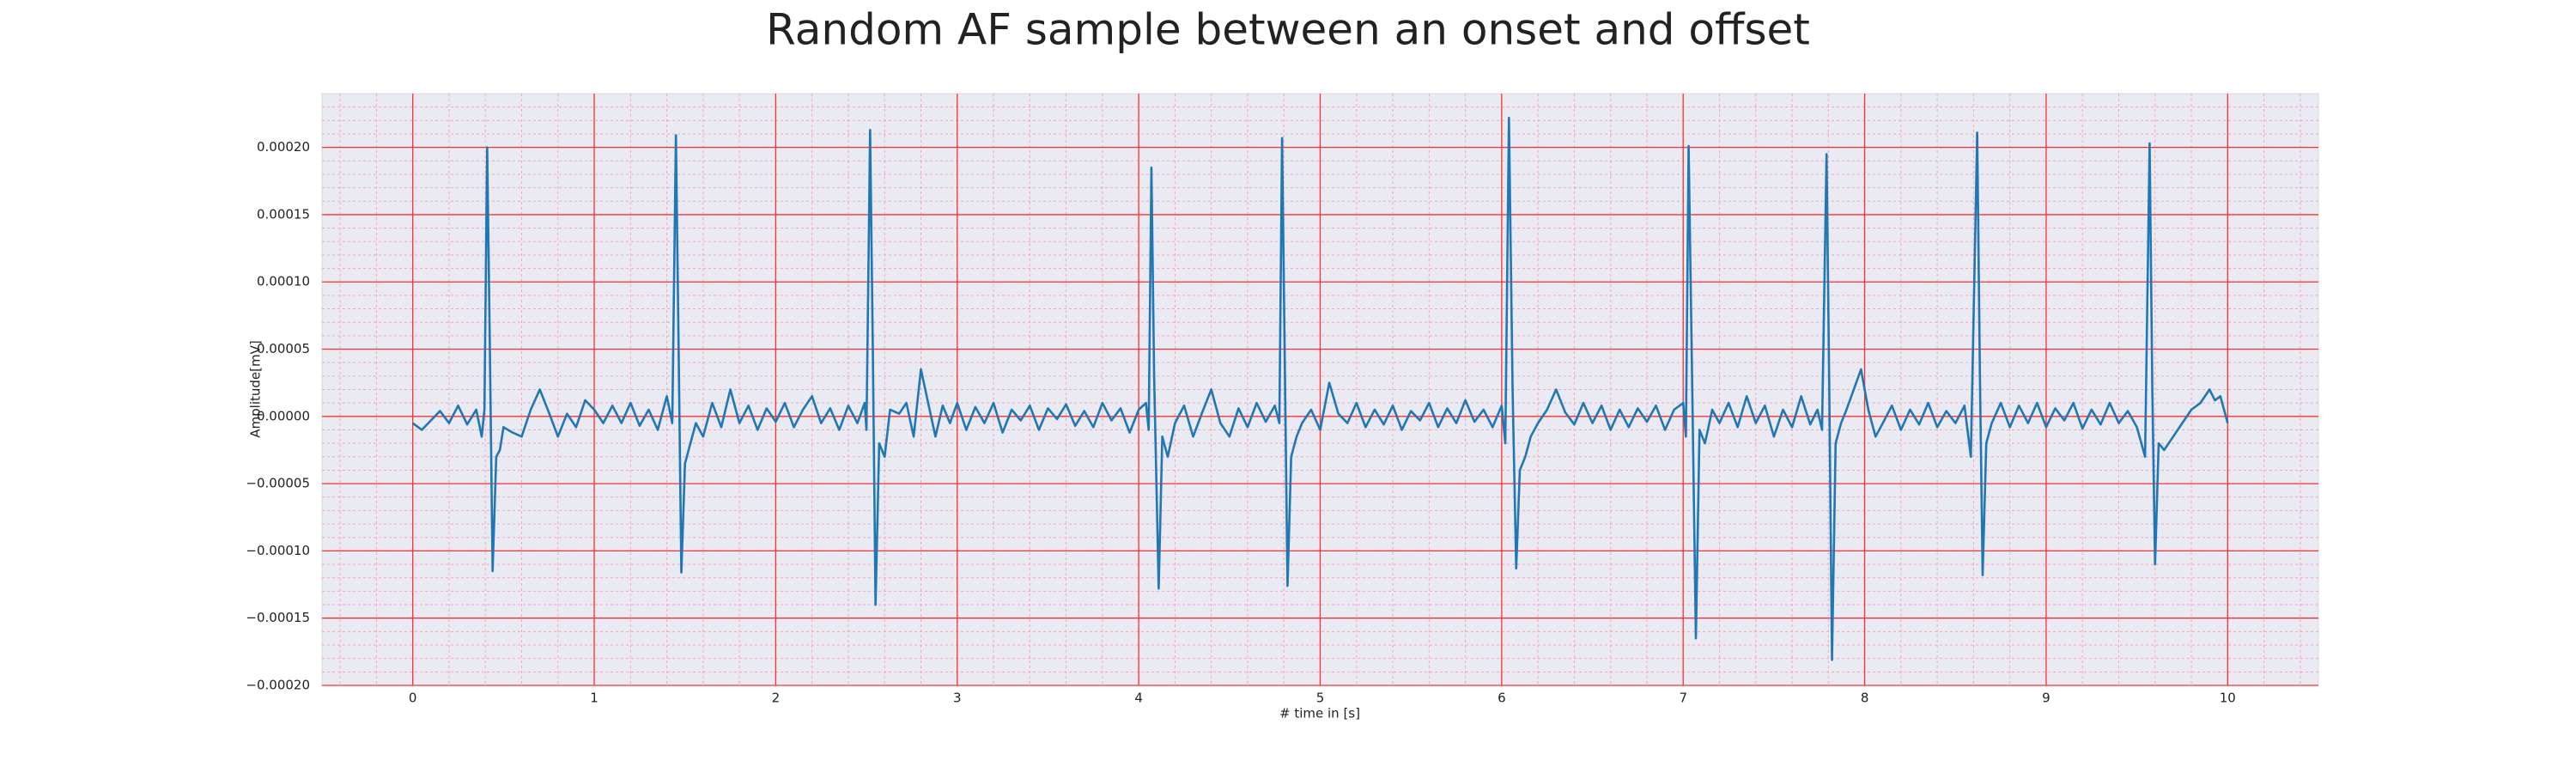  What do you see at coordinates (594, 698) in the screenshot?
I see `x-tick-label: 1` at bounding box center [594, 698].